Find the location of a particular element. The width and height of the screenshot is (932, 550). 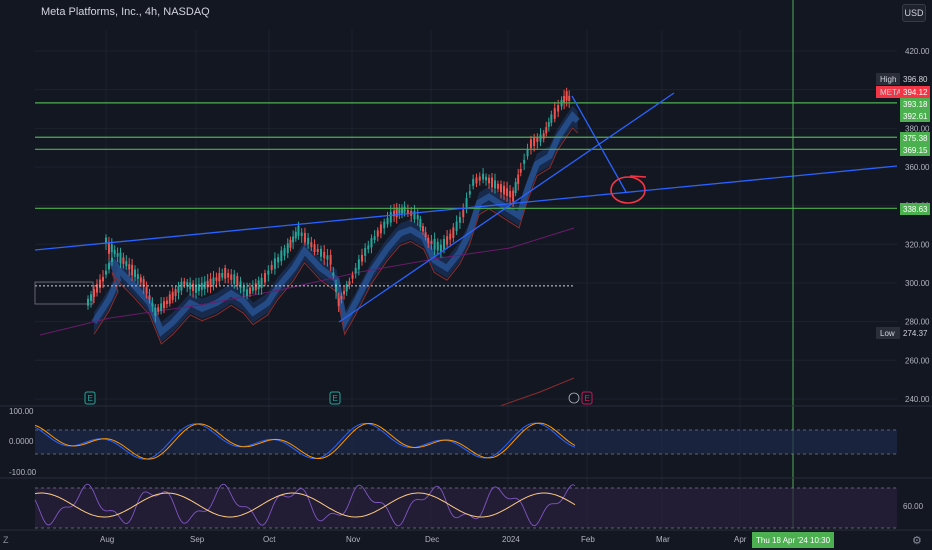

time-axis-tick: Feb is located at coordinates (588, 539).